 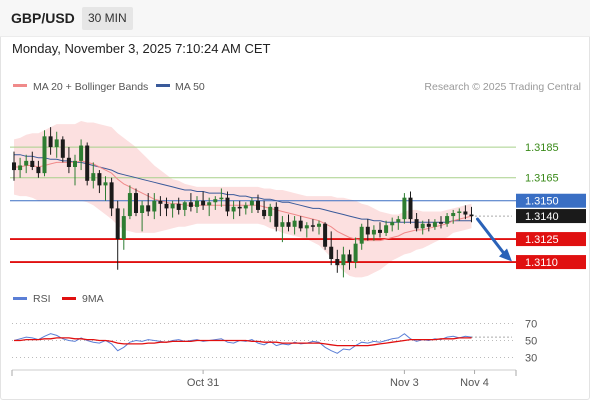 I want to click on rsi-legend-label: RSI, so click(x=42, y=299).